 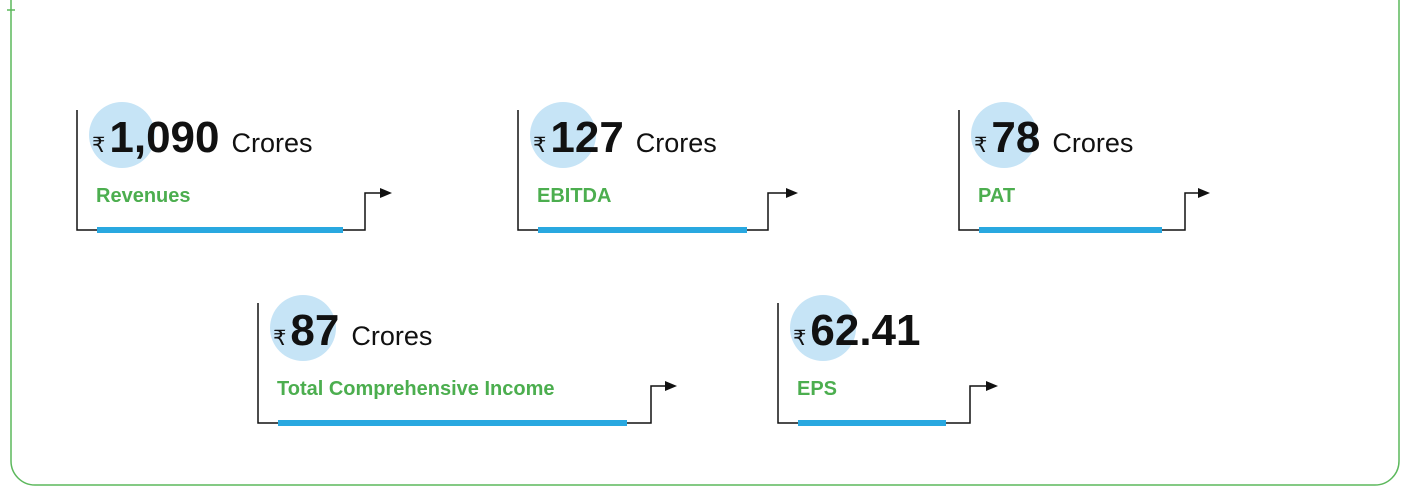 What do you see at coordinates (625, 137) in the screenshot?
I see `metric: ₹127 Crores` at bounding box center [625, 137].